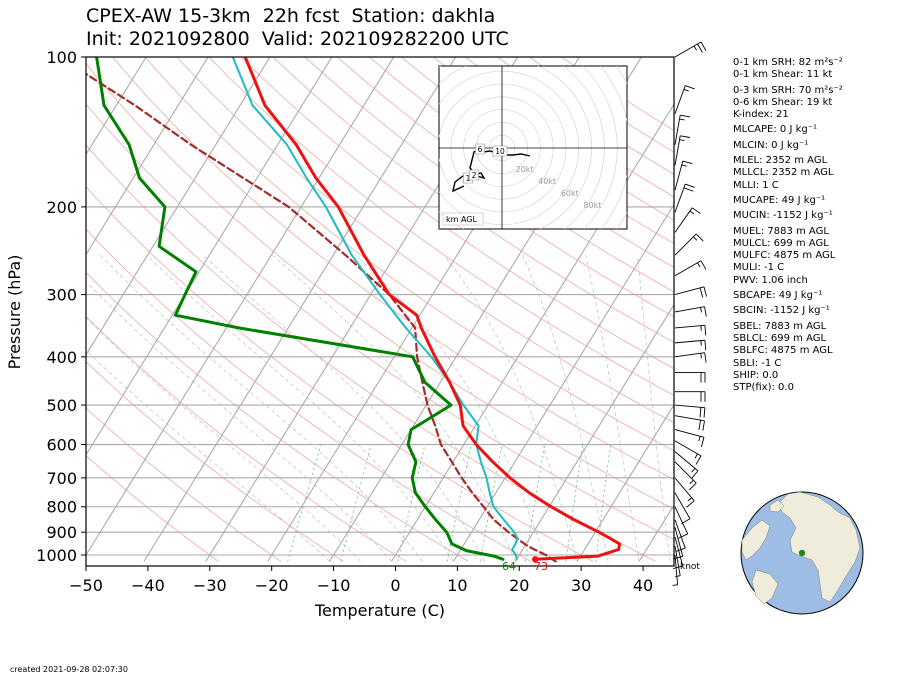 The height and width of the screenshot is (675, 906). Describe the element at coordinates (468, 178) in the screenshot. I see `hodograph-height-label: 1` at that location.